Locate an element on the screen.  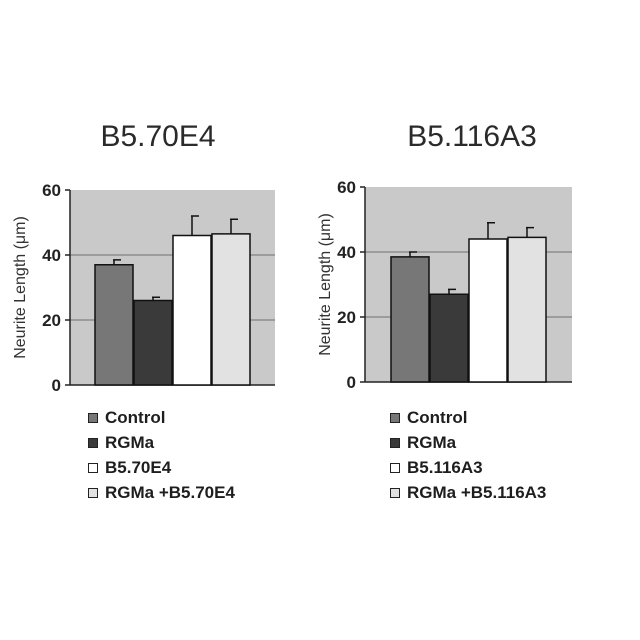
legend-label: B5.70E4 is located at coordinates (138, 468).